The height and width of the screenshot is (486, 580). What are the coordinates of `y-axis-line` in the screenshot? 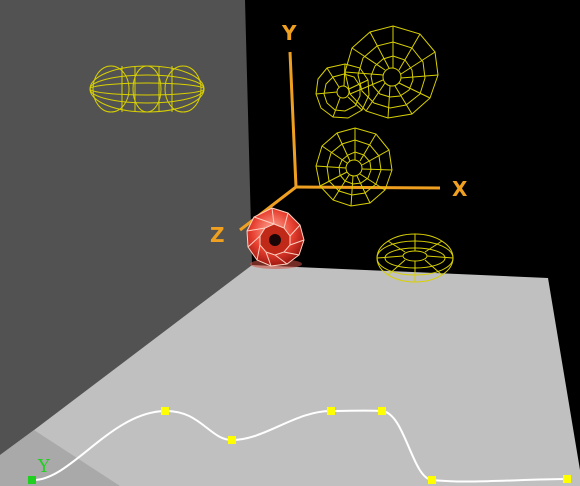 It's located at (293, 119).